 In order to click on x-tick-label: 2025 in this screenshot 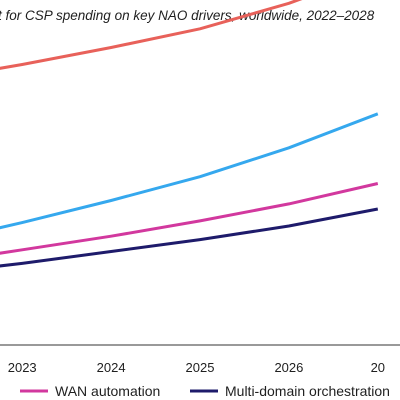, I will do `click(200, 367)`.